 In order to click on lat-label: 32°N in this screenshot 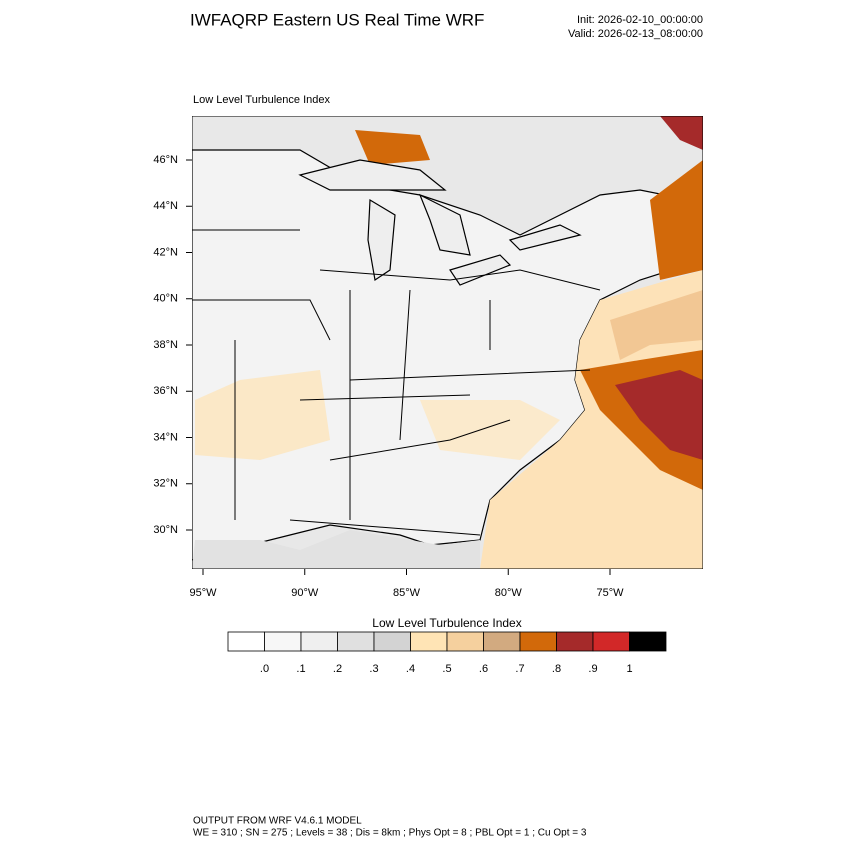, I will do `click(165, 484)`.